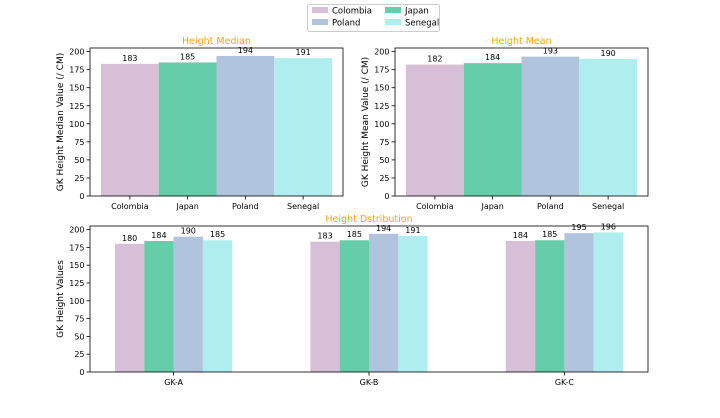  What do you see at coordinates (434, 59) in the screenshot?
I see `bar-value-label: 182` at bounding box center [434, 59].